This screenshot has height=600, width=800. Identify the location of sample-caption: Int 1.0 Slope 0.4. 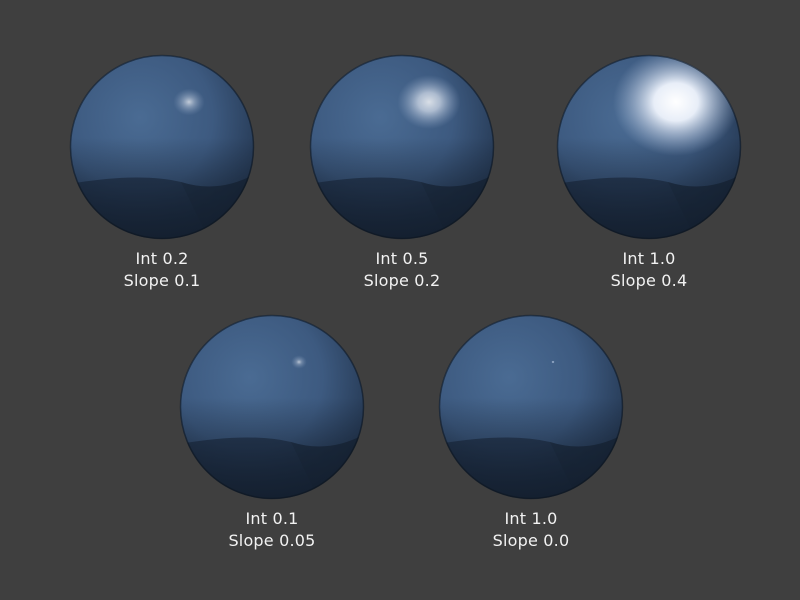
(649, 270).